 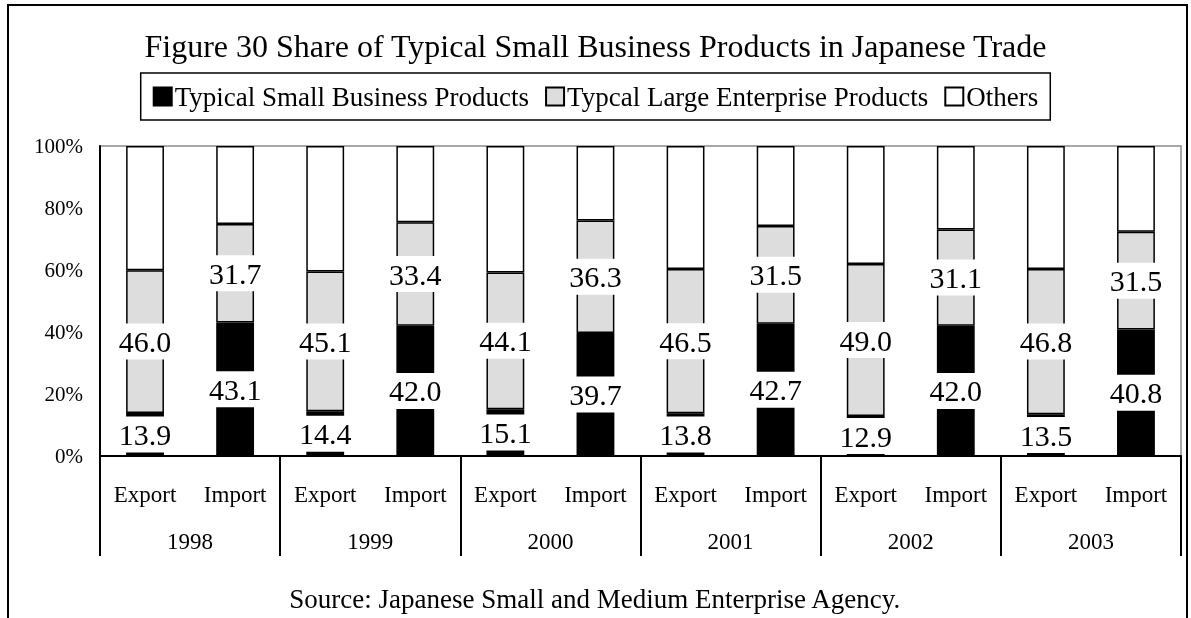 What do you see at coordinates (865, 340) in the screenshot?
I see `data-label: 49.0` at bounding box center [865, 340].